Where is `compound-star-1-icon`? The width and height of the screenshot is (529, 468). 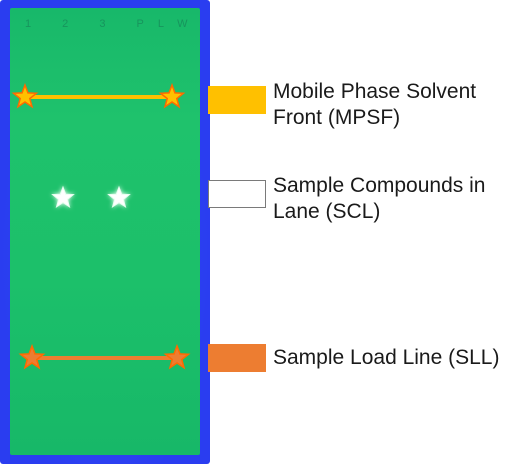
compound-star-1-icon is located at coordinates (63, 197).